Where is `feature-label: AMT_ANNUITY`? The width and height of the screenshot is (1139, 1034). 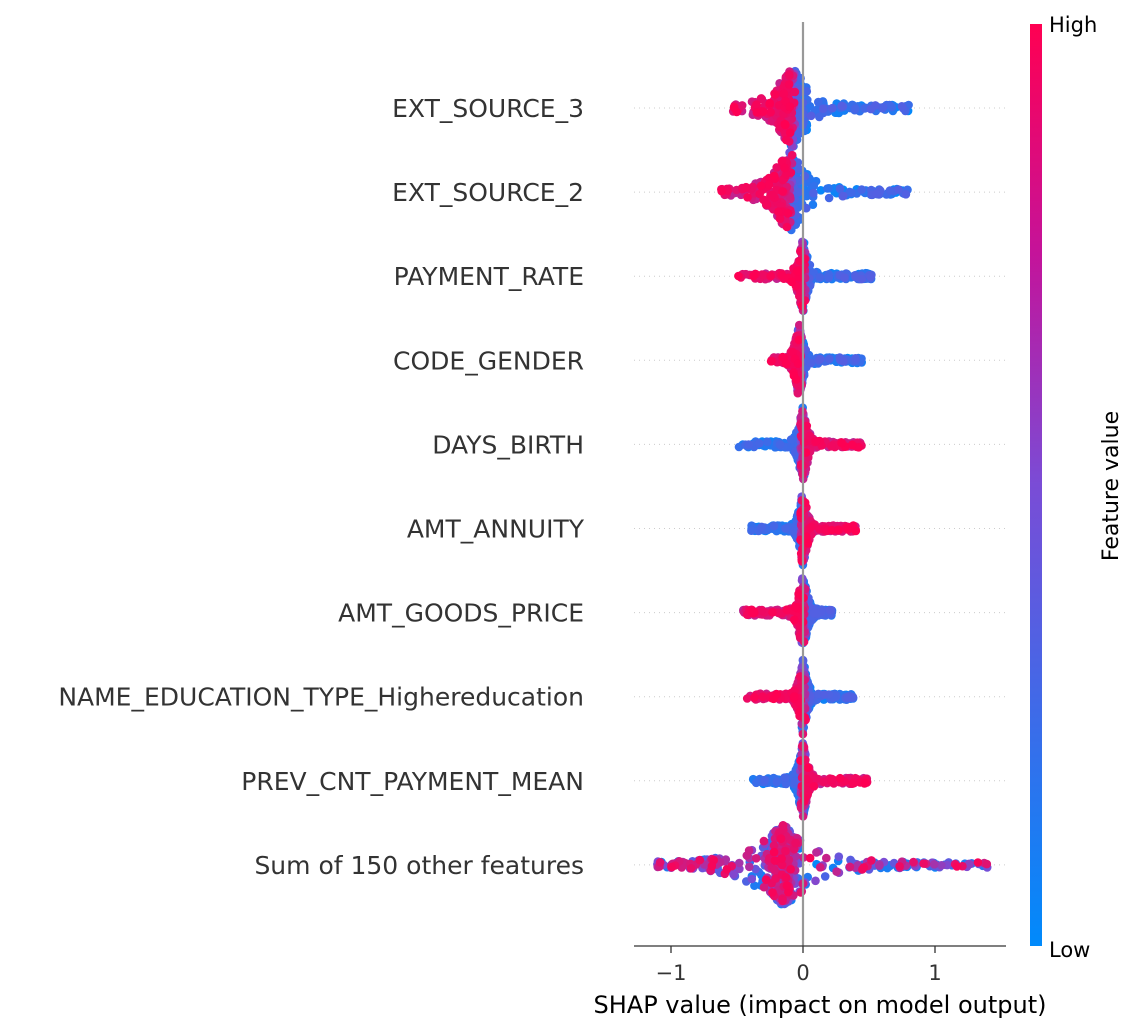
feature-label: AMT_ANNUITY is located at coordinates (496, 529).